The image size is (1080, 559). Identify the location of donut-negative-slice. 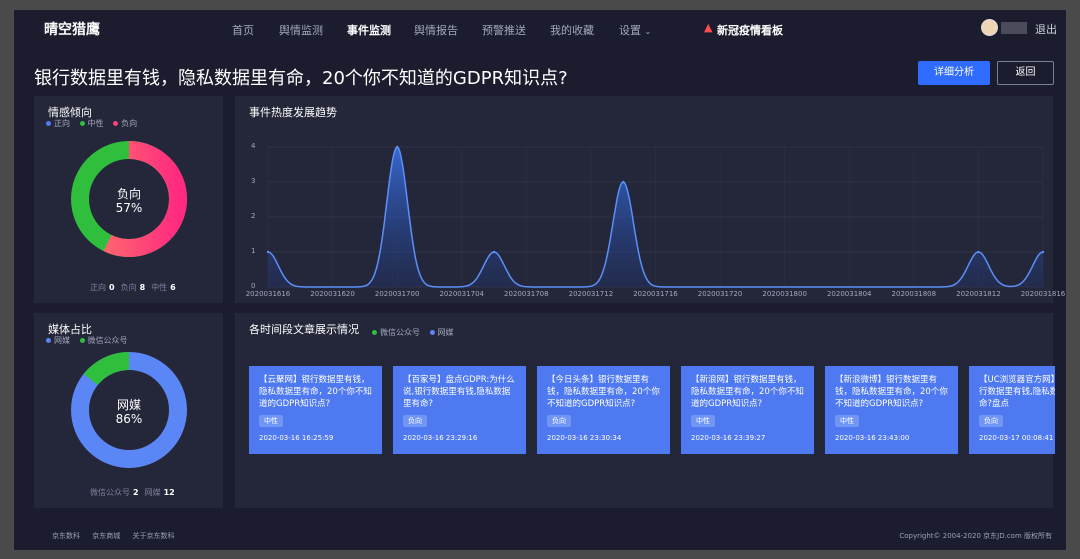
(129, 199).